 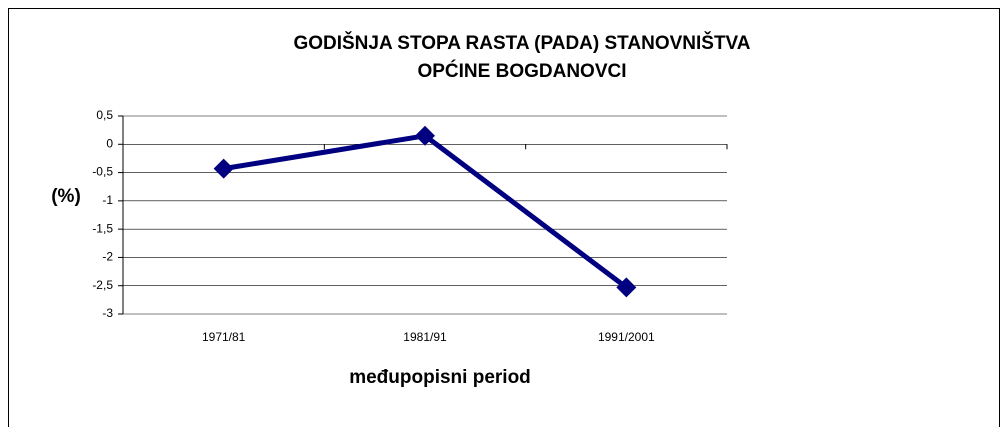 I want to click on chart-title: OPĆINE BOGDANOVCI, so click(x=521, y=71).